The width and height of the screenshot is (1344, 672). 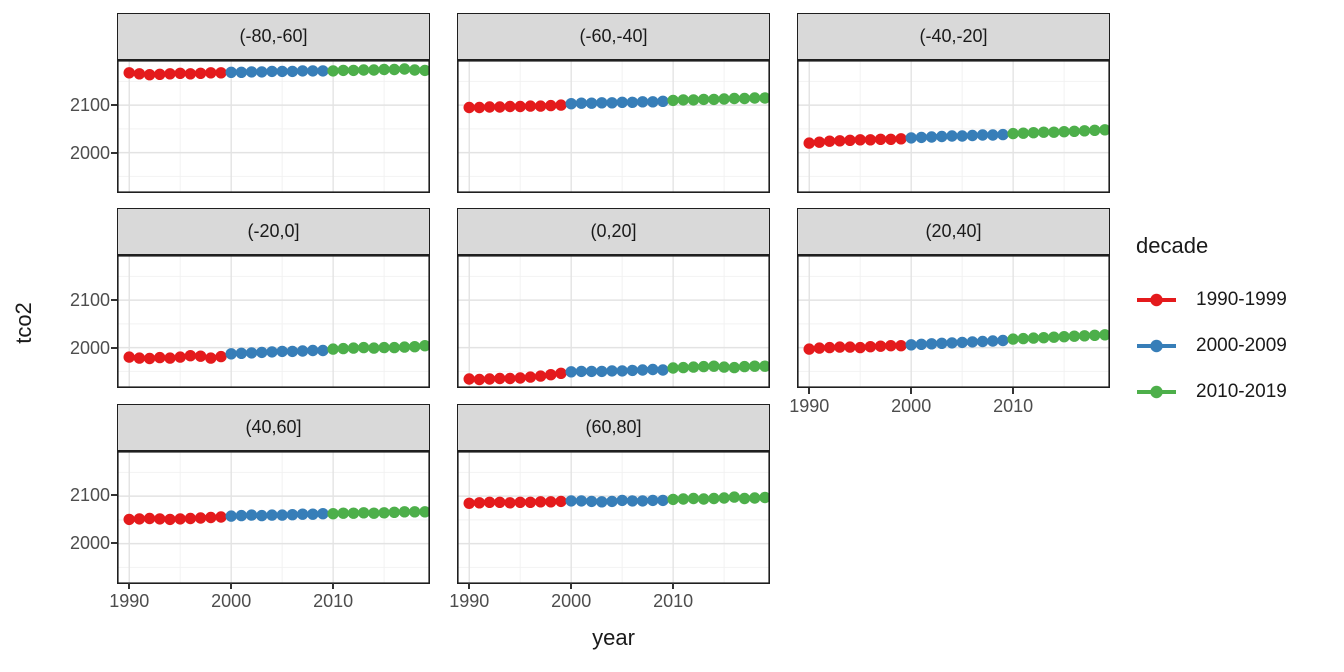 I want to click on facet-strip-label: (-80,-60], so click(x=273, y=36).